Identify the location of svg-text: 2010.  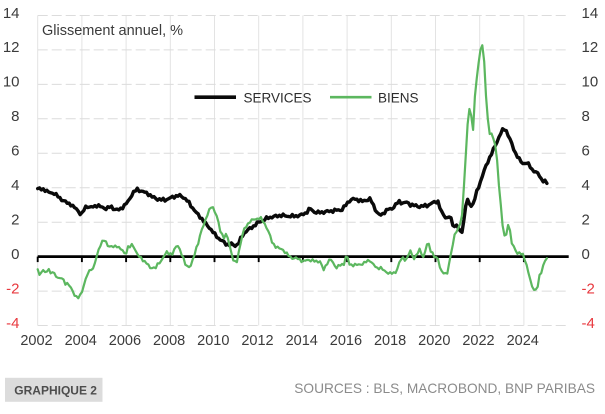
(213, 341).